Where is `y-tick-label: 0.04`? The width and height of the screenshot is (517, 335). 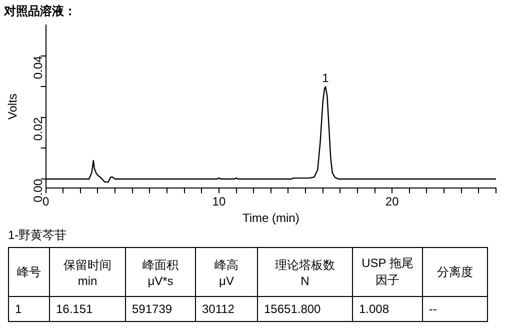 y-tick-label: 0.04 is located at coordinates (38, 67).